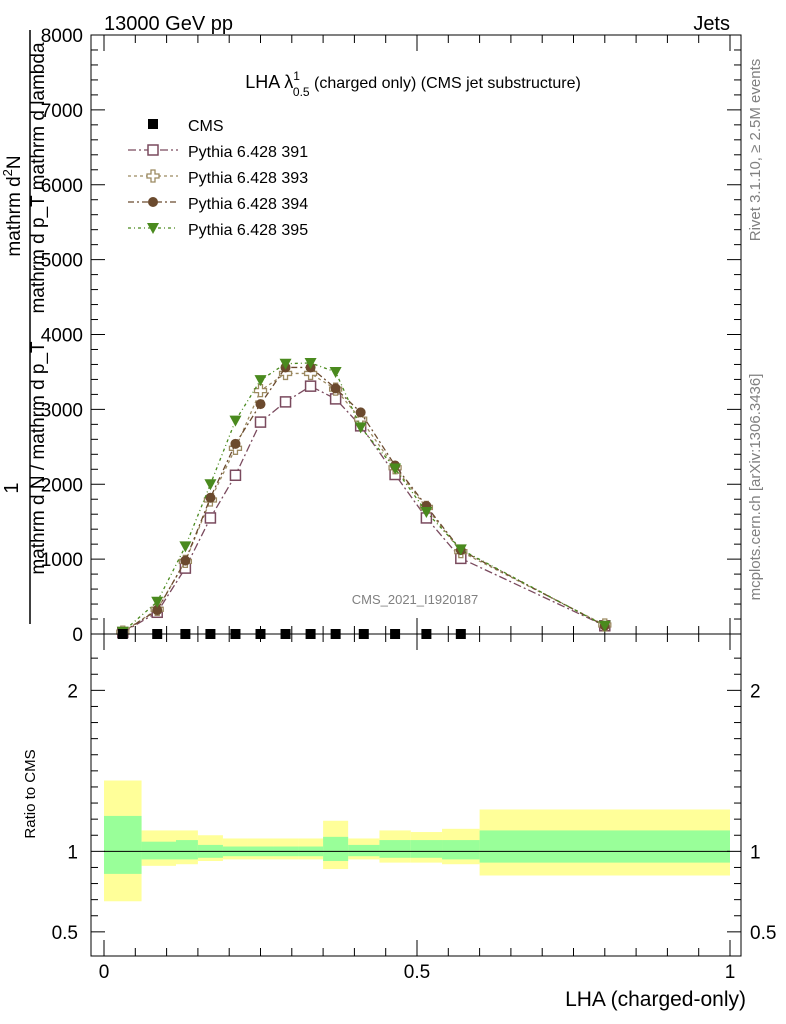 This screenshot has width=786, height=1024. Describe the element at coordinates (755, 691) in the screenshot. I see `ratio-y-tick-label-right: 2` at that location.